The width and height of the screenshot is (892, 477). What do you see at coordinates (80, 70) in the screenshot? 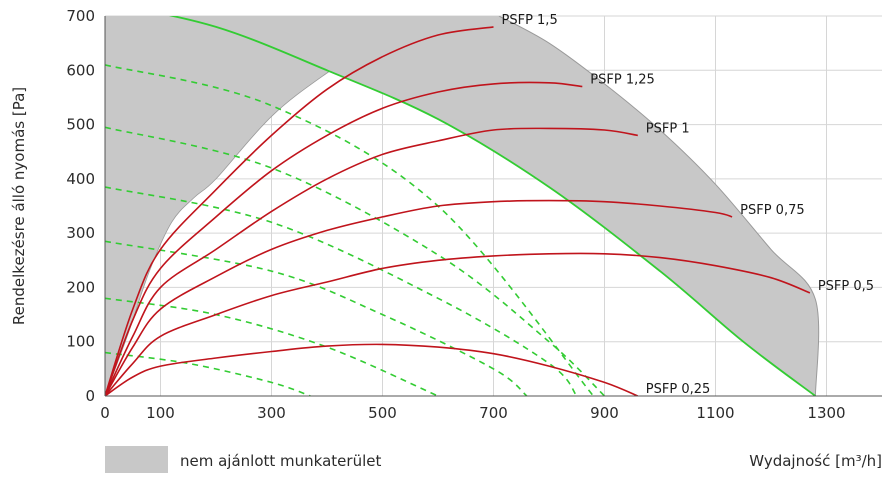
I see `y-tick-label: 600` at bounding box center [80, 70].